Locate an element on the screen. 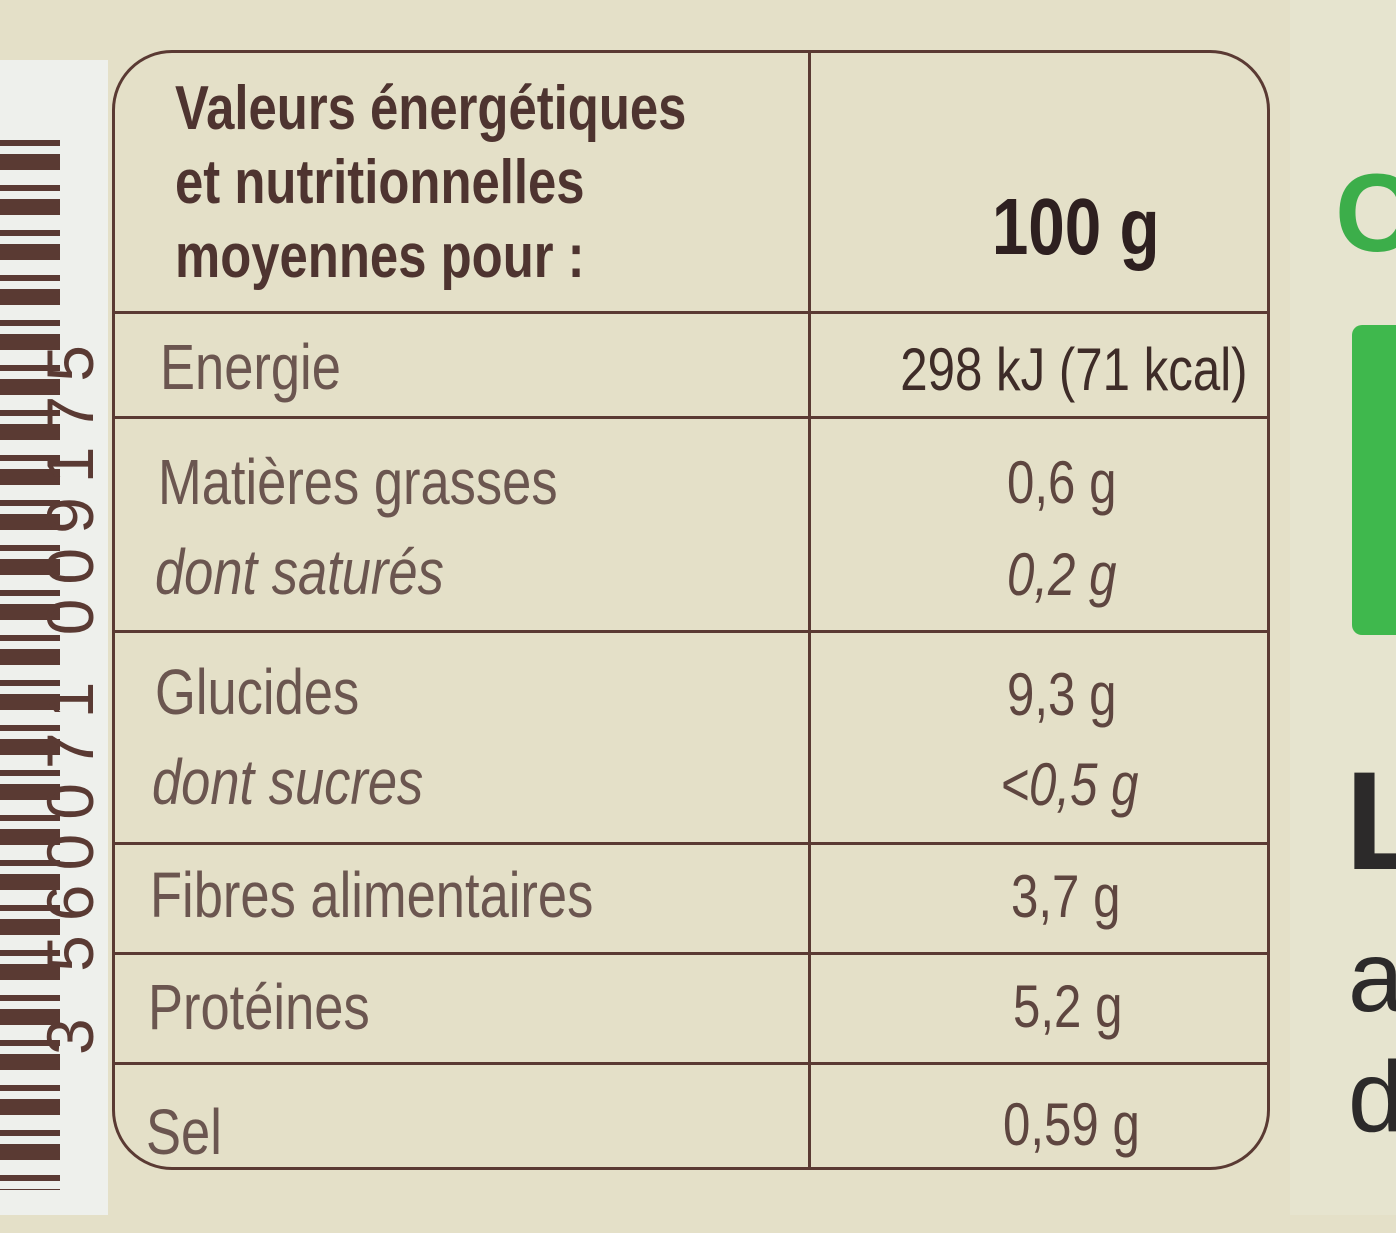  partial-letter-a: a is located at coordinates (1372, 977).